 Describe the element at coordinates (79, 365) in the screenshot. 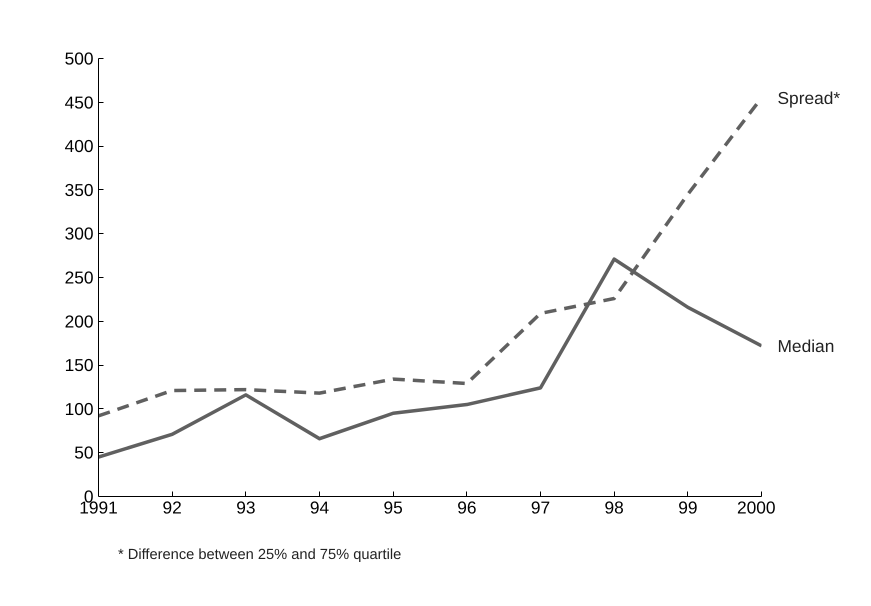

I see `y-tick-label: 150` at that location.